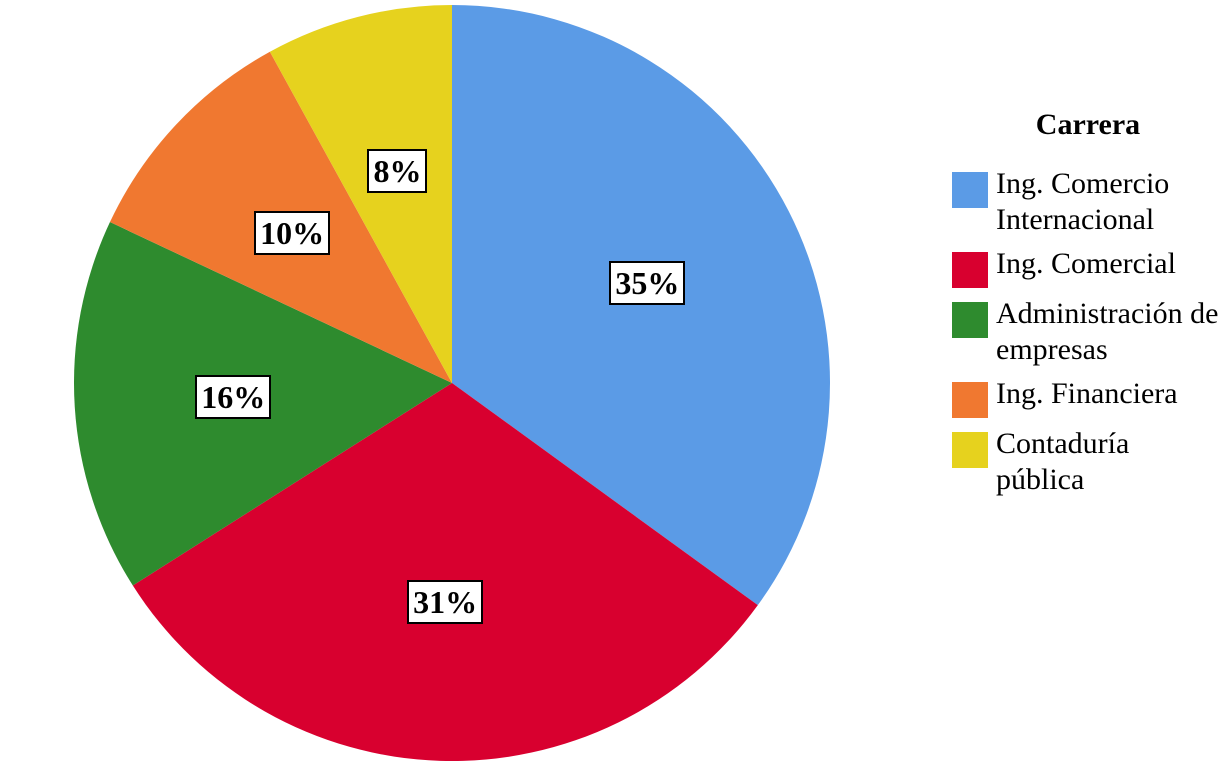  I want to click on value-label: 31%, so click(445, 602).